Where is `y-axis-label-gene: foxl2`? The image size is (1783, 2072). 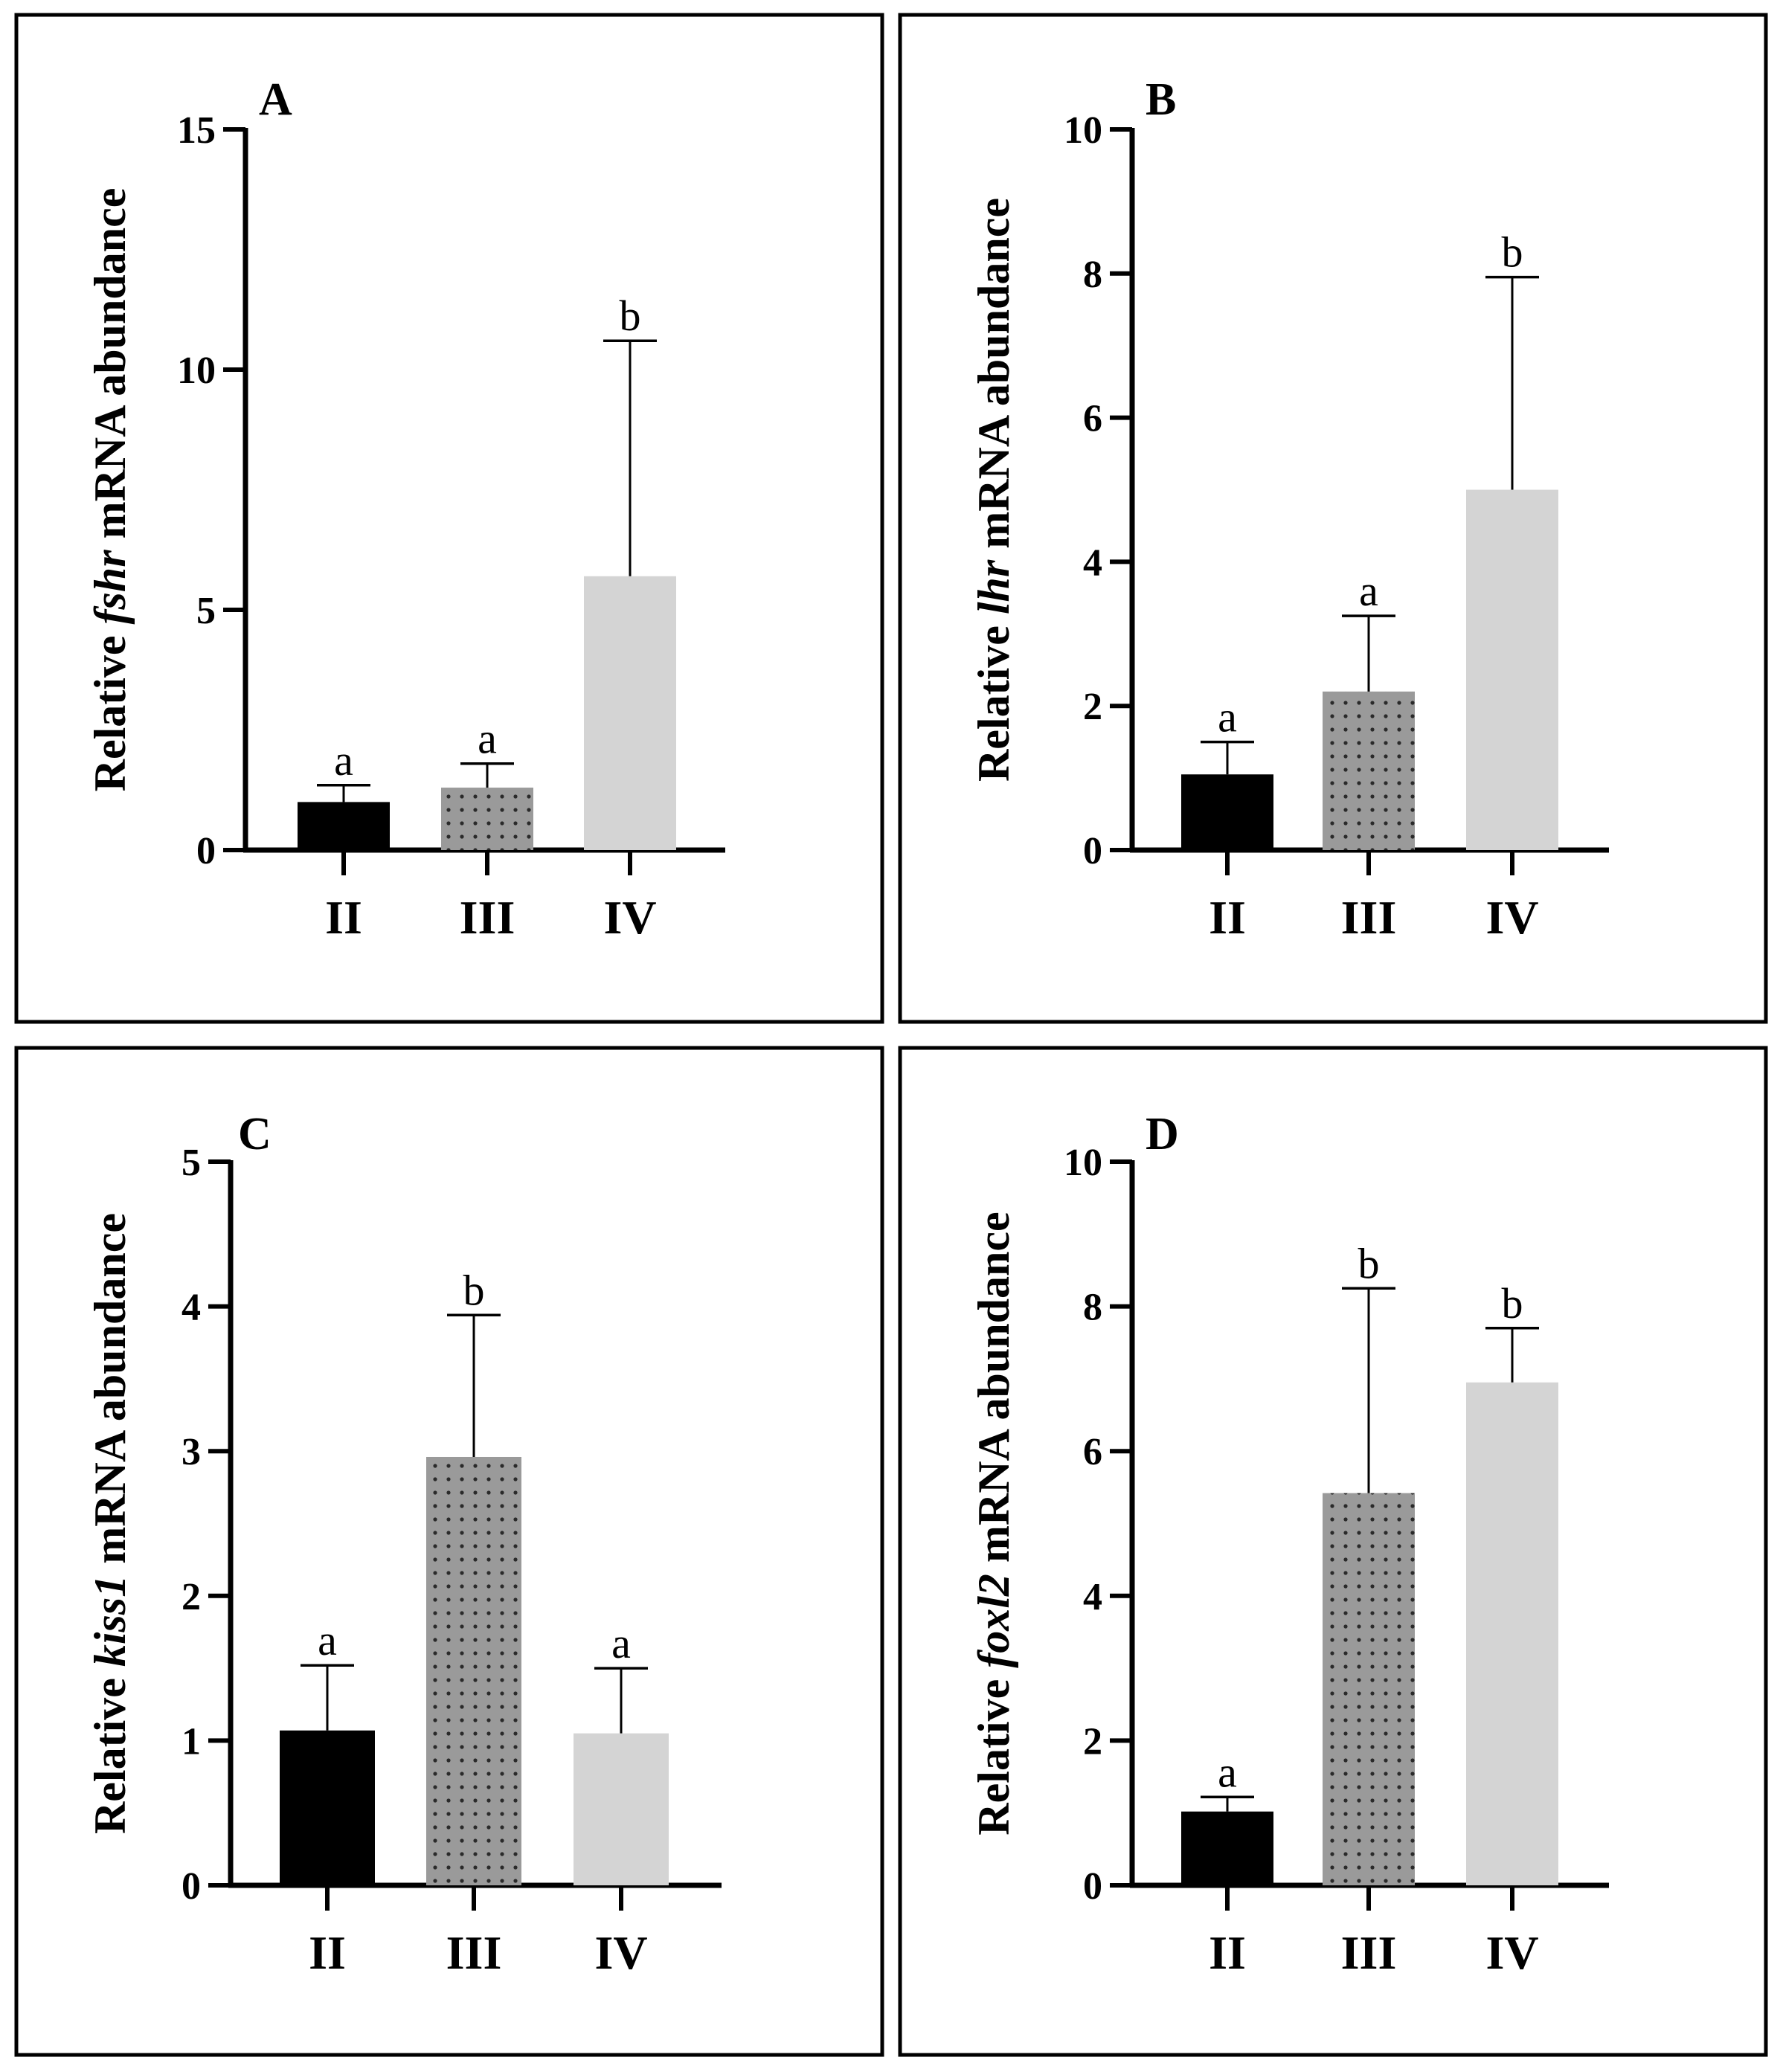
y-axis-label-gene: foxl2 is located at coordinates (993, 1621).